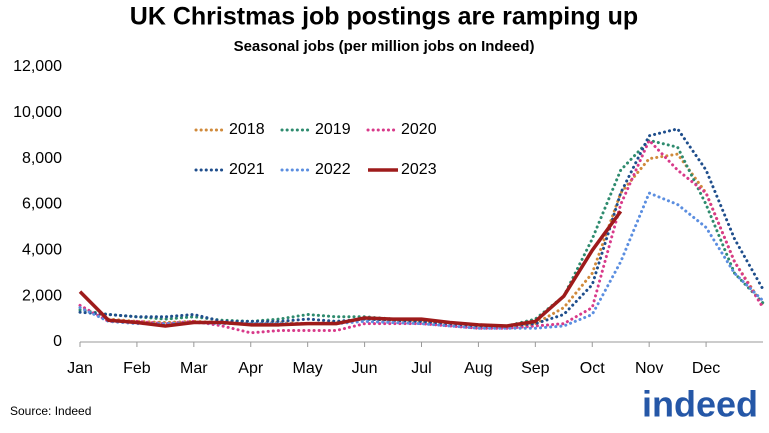 The width and height of the screenshot is (769, 433). I want to click on x-tick-label: Jan, so click(80, 368).